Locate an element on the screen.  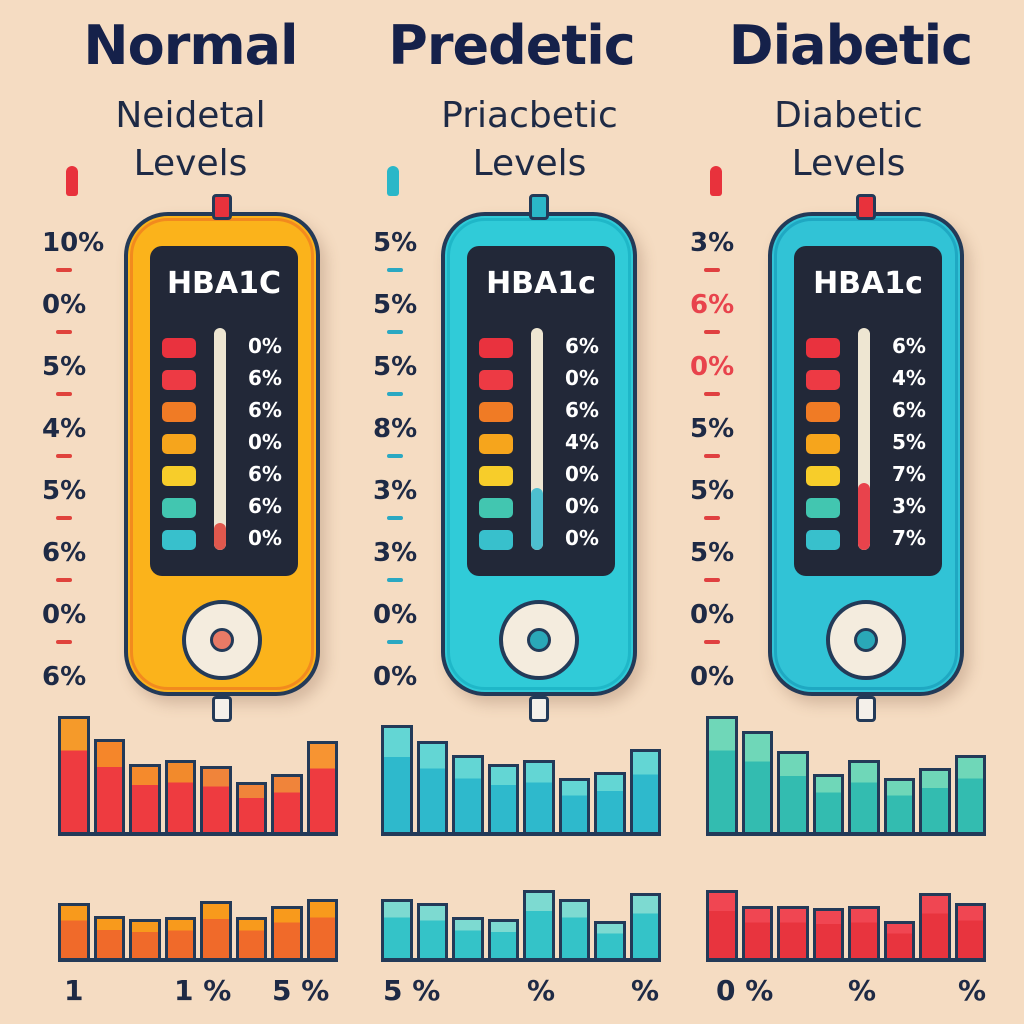
meter-screen: HBA1c 6% 4% 6% 5% 7% 3% 7% is located at coordinates (868, 411).